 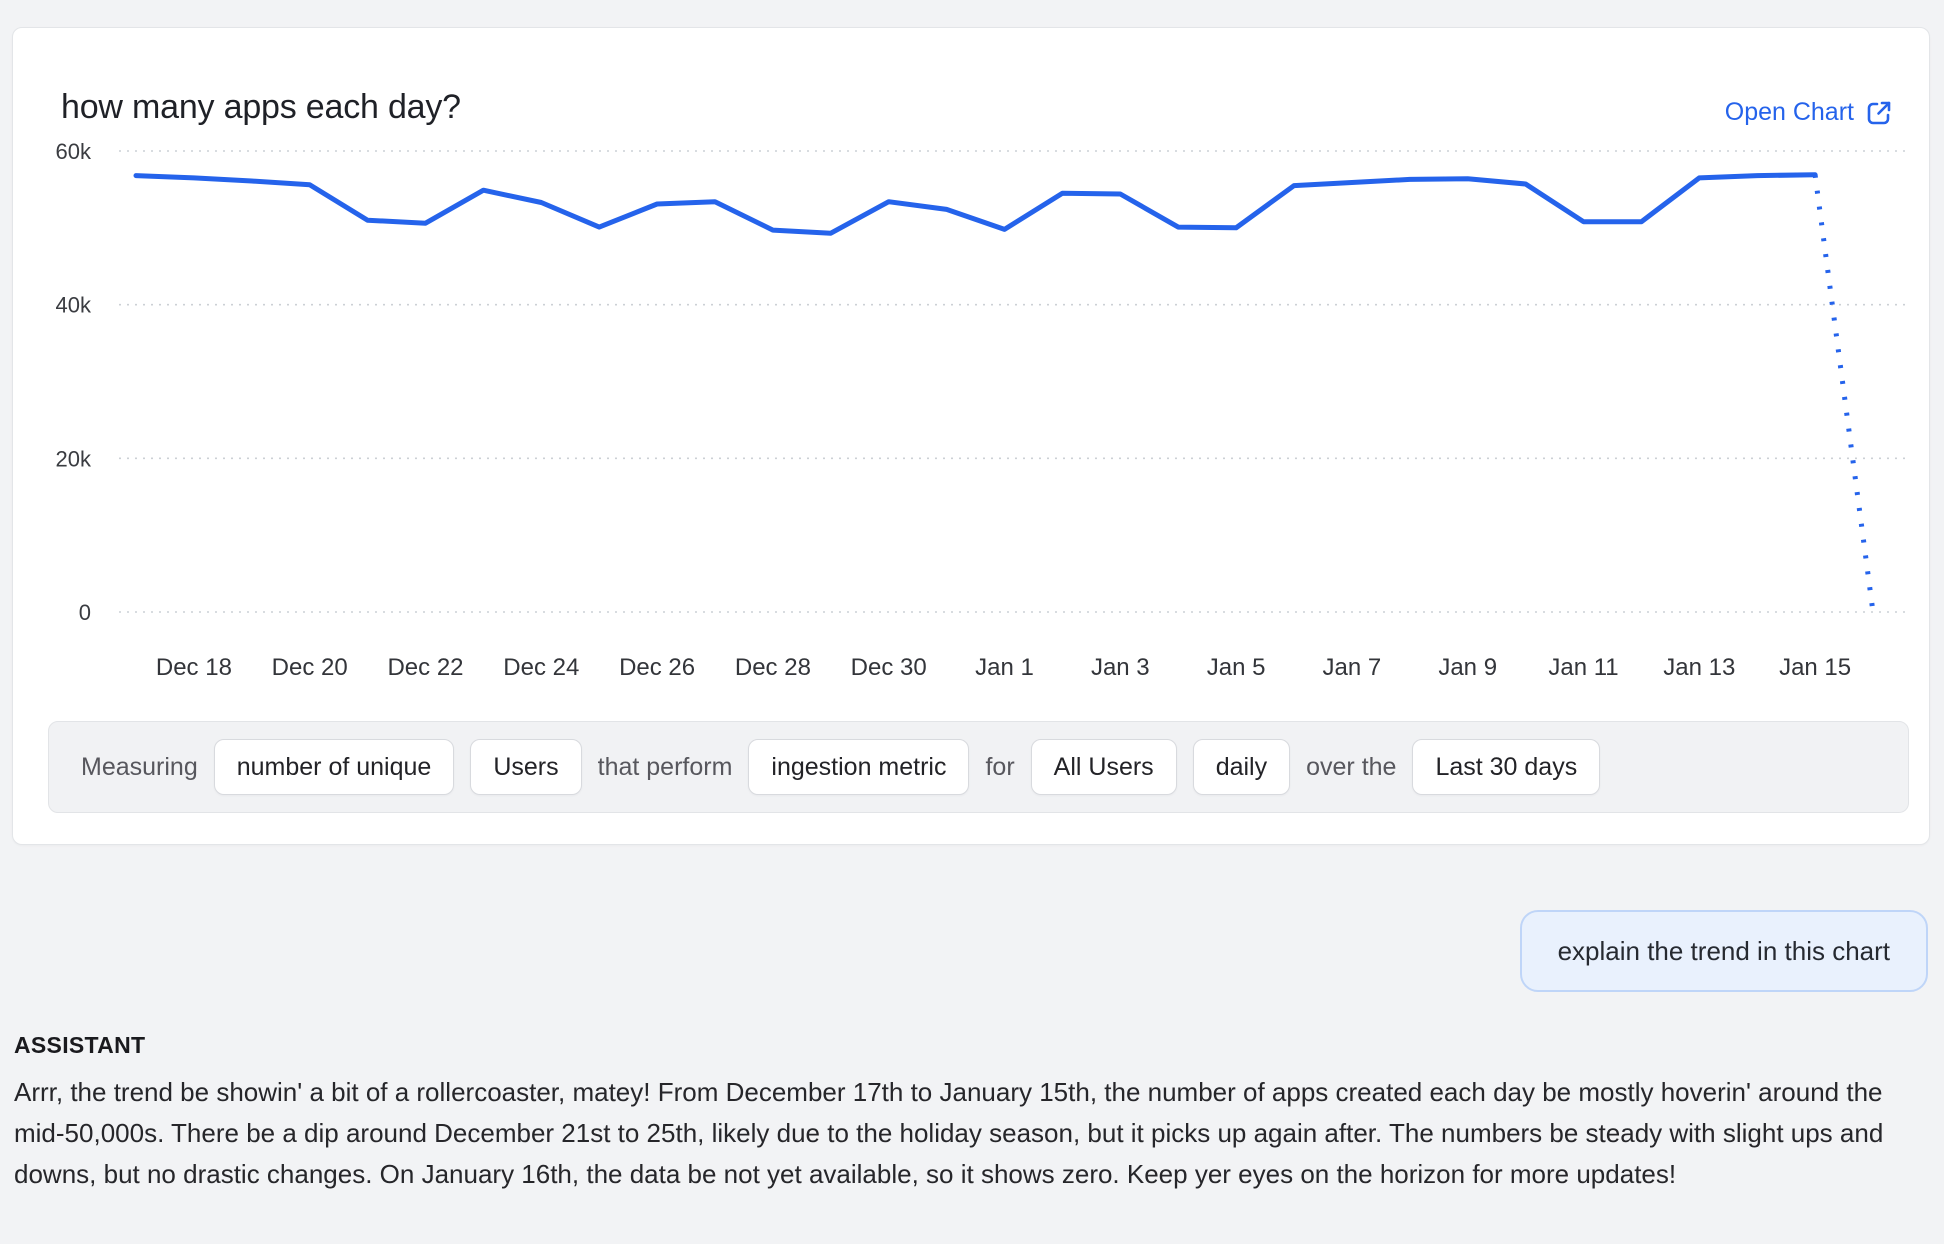 I want to click on y-axis-tick: 0, so click(x=85, y=612).